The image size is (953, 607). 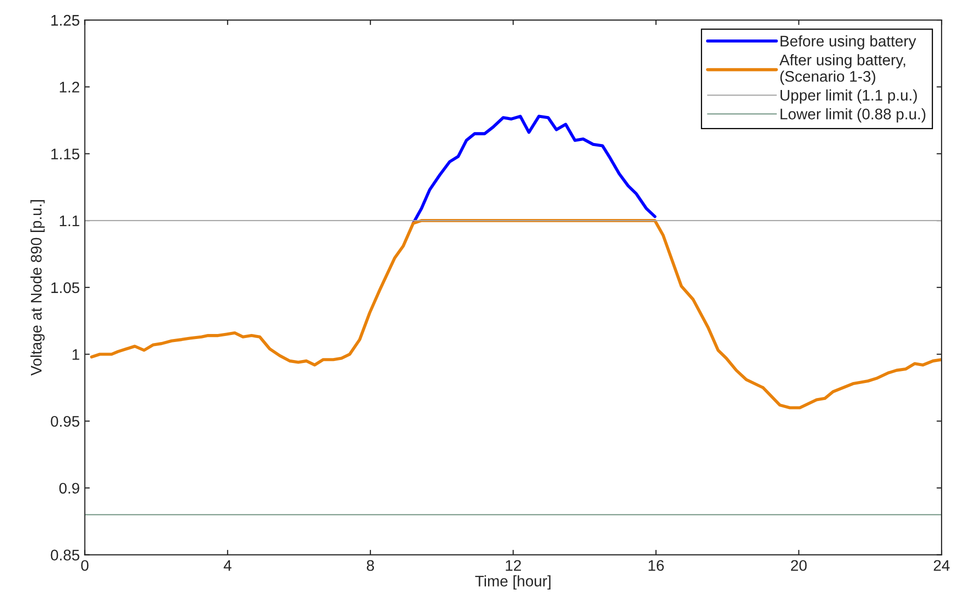 I want to click on legend-label: Upper limit (1.1 p.u.), so click(x=848, y=96).